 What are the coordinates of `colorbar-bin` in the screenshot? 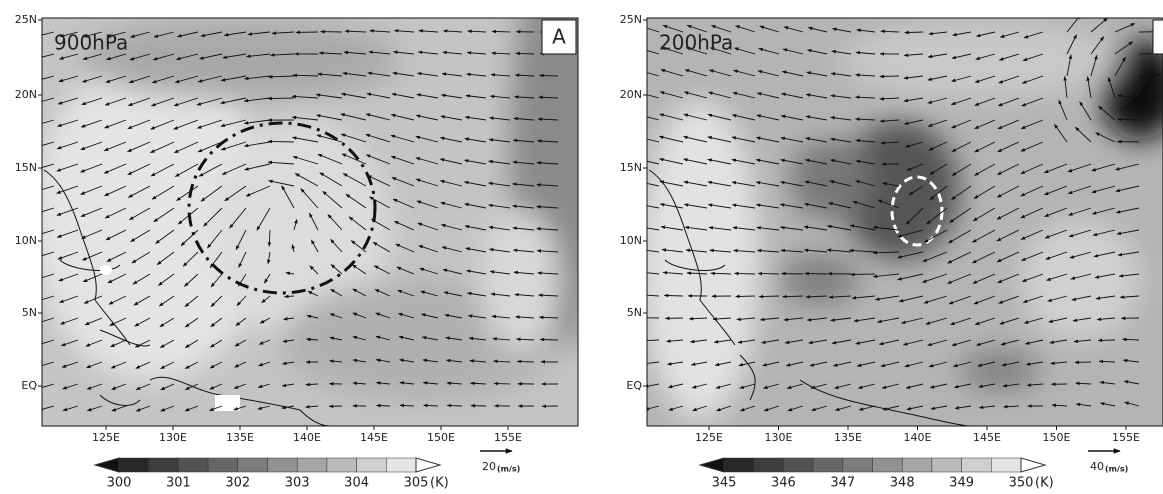 It's located at (252, 465).